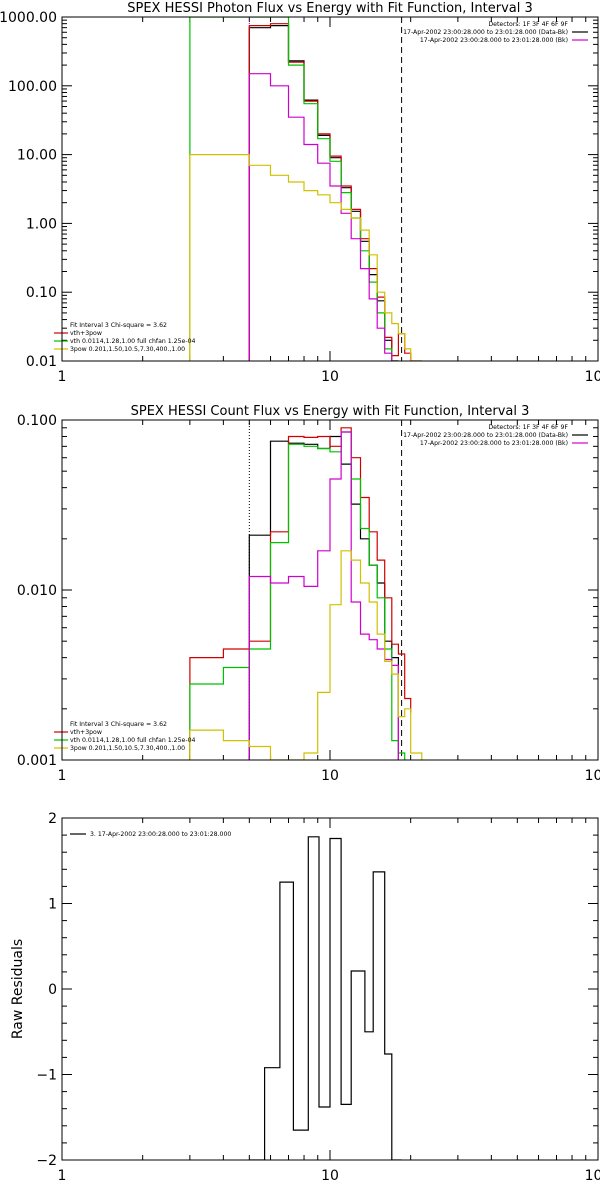 The width and height of the screenshot is (600, 1200). I want to click on y-tick-label: 10.00, so click(37, 156).